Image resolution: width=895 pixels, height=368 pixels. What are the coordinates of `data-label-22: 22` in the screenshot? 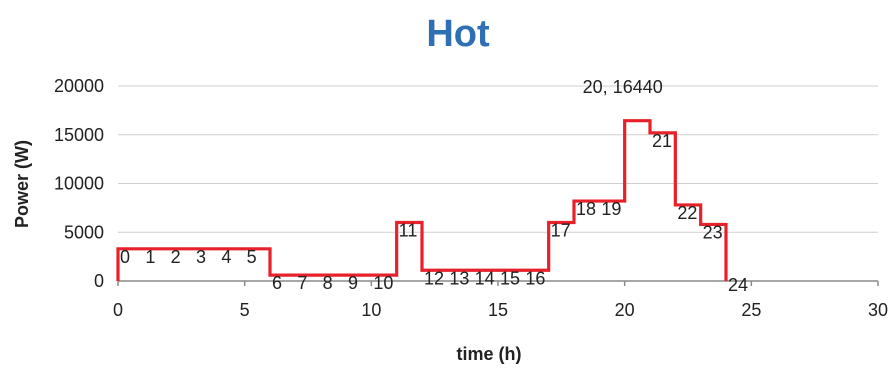 It's located at (687, 213).